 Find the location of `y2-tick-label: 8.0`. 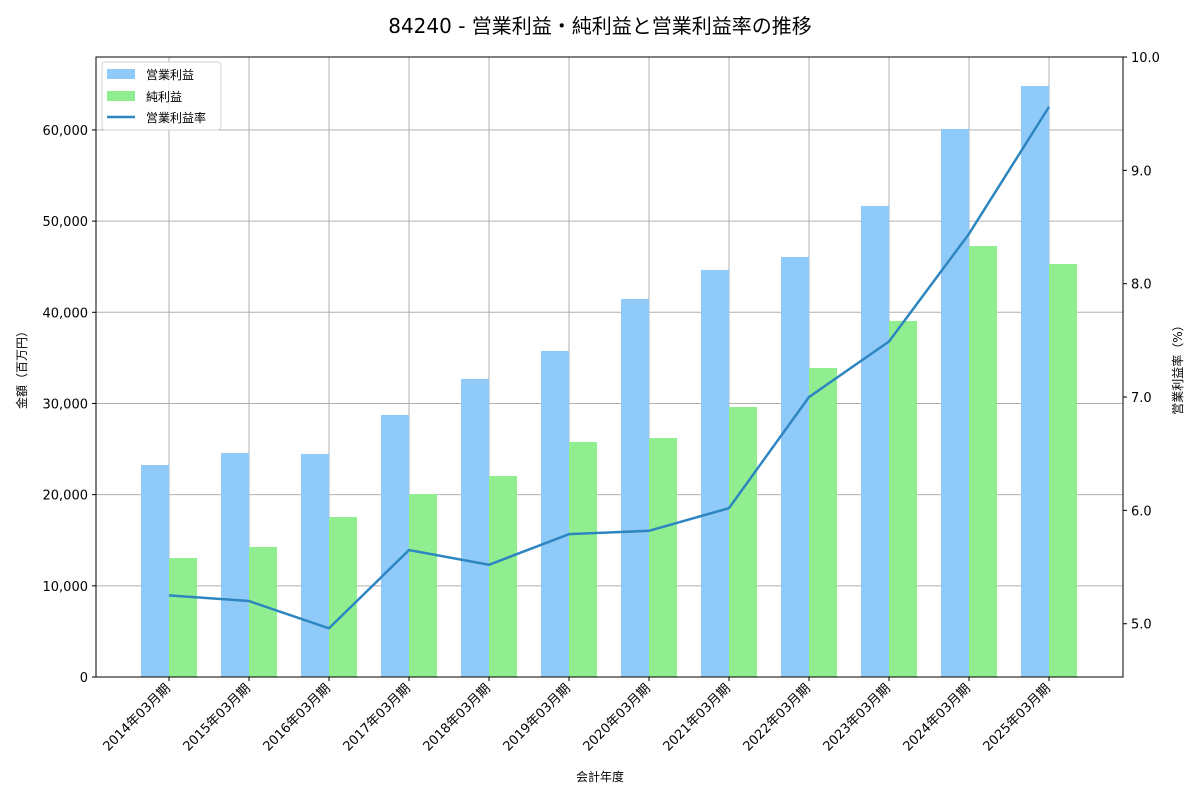

y2-tick-label: 8.0 is located at coordinates (1141, 285).